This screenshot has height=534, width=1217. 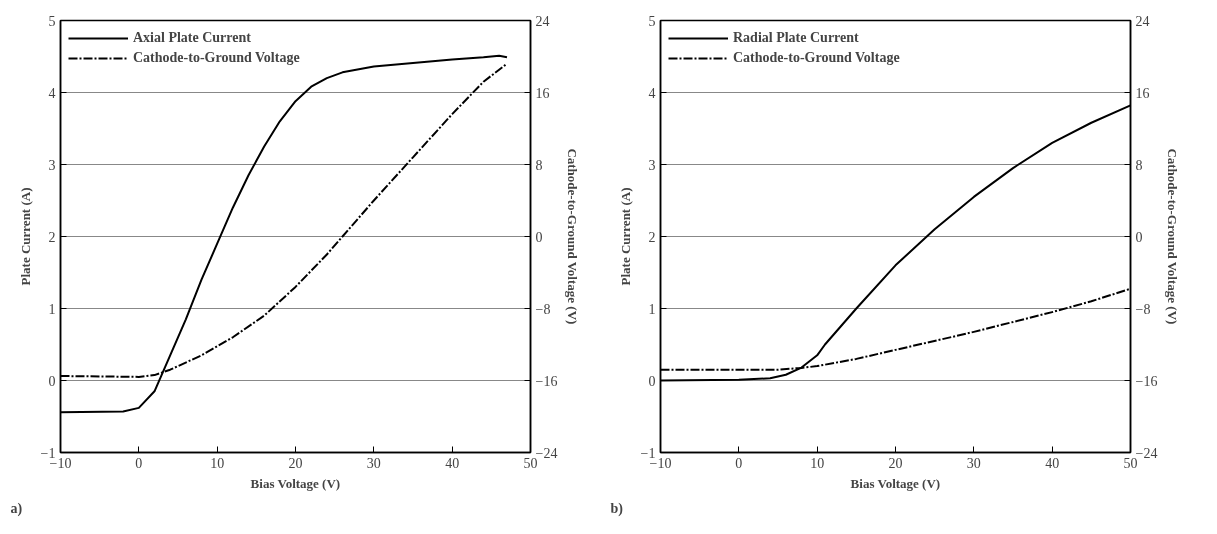 What do you see at coordinates (192, 38) in the screenshot?
I see `legend-label: Axial Plate Current` at bounding box center [192, 38].